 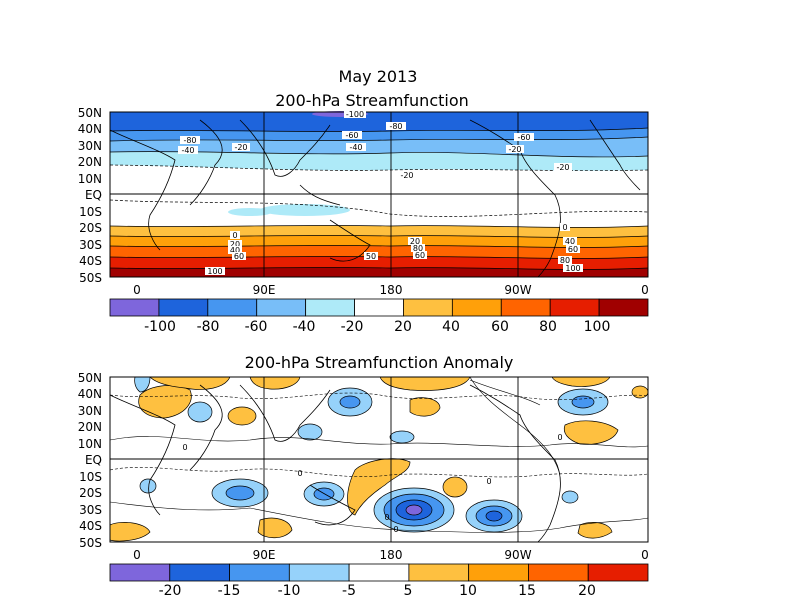 I want to click on svg-text: 40, so click(x=570, y=241).